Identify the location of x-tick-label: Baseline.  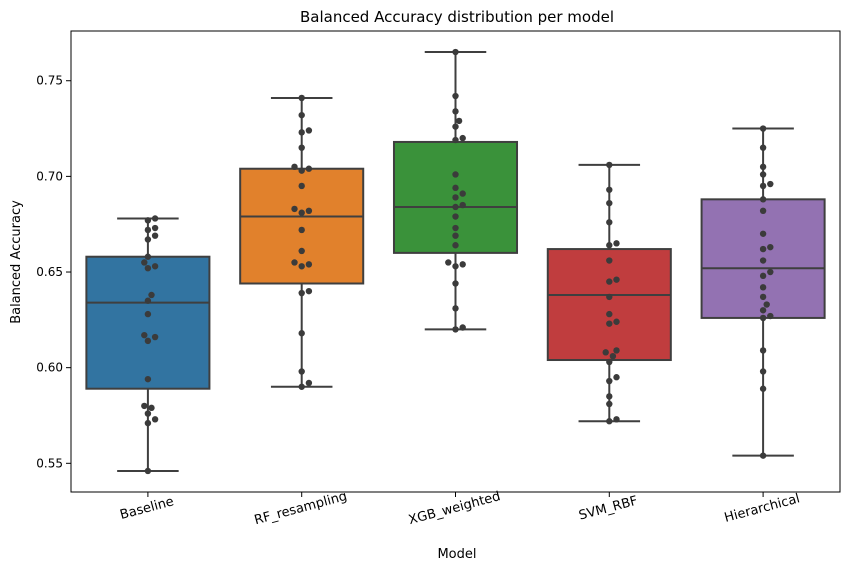
(146, 508).